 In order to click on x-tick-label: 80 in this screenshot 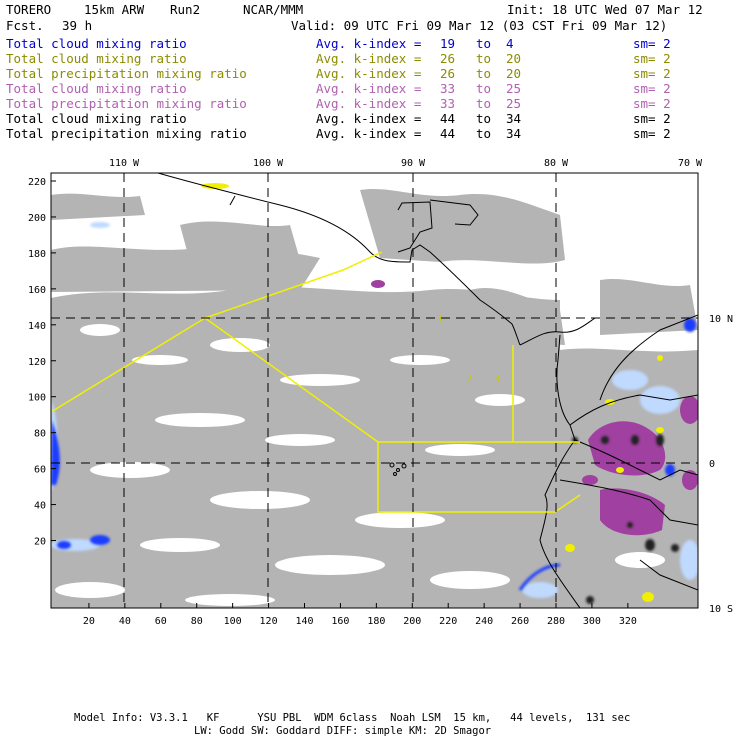, I will do `click(197, 621)`.